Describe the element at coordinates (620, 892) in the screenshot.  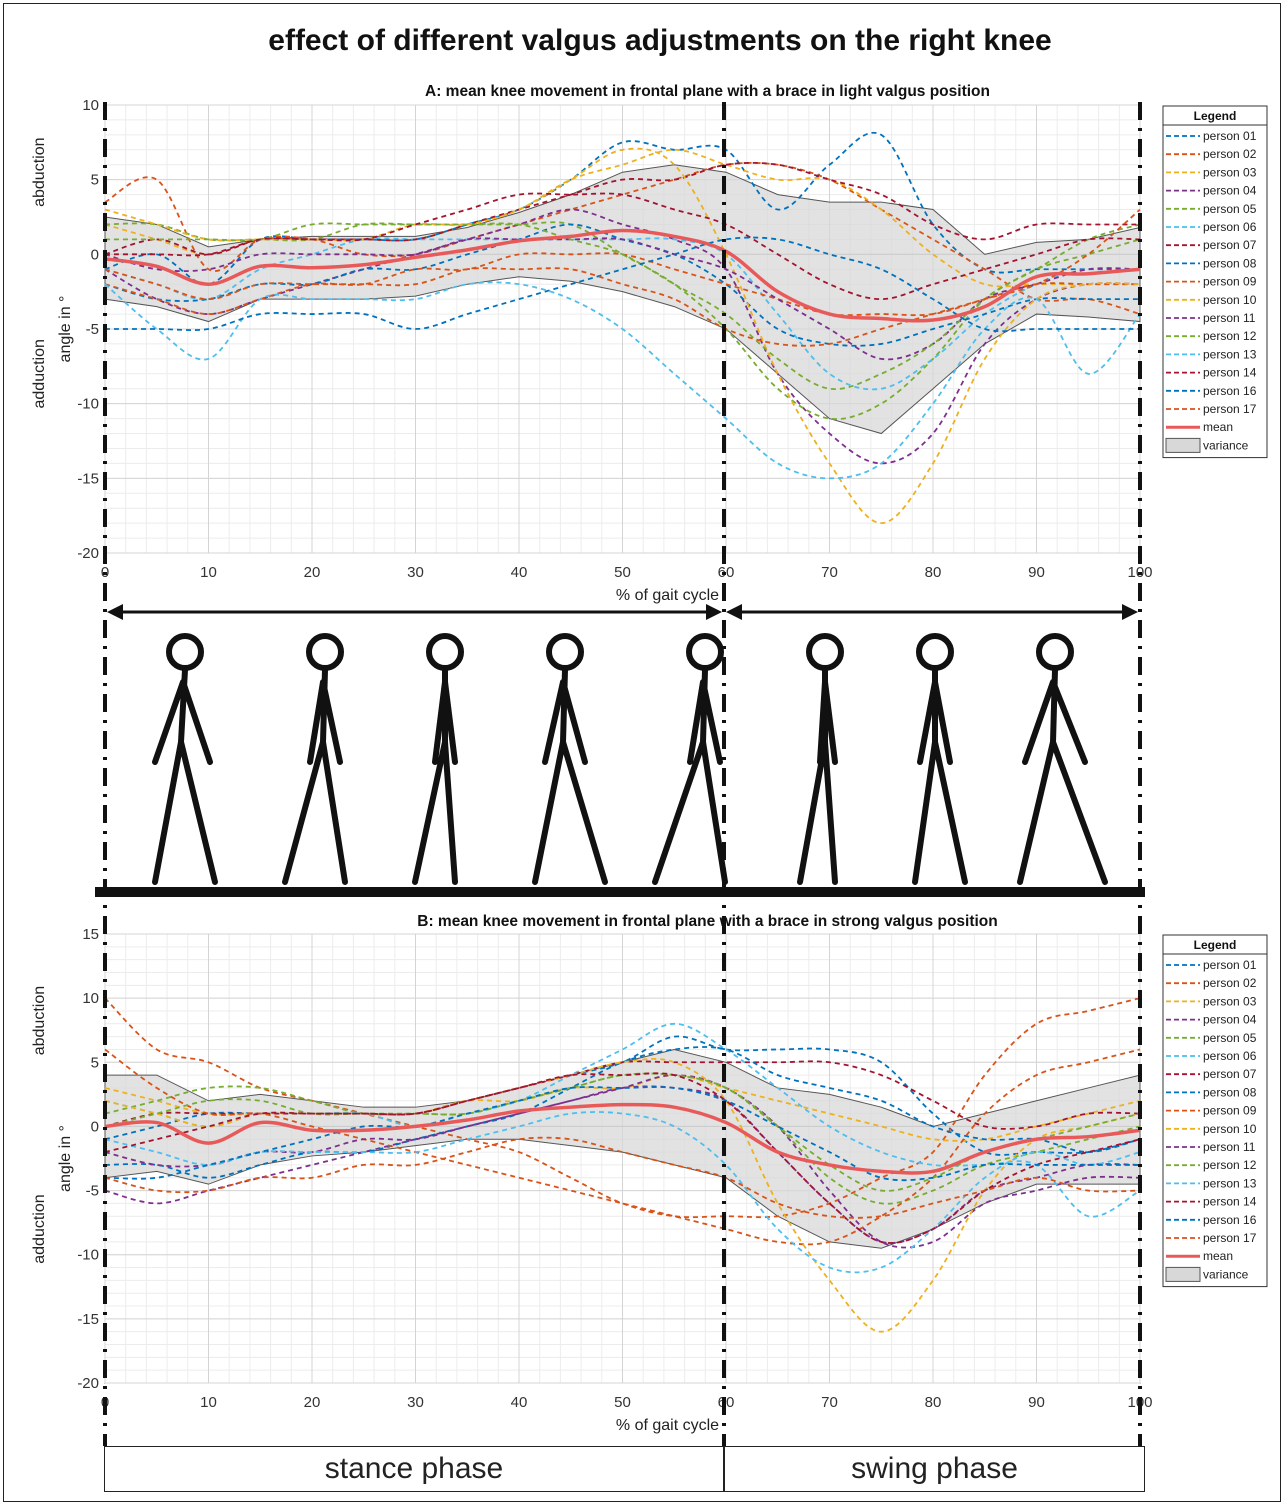
I see `ground-line` at that location.